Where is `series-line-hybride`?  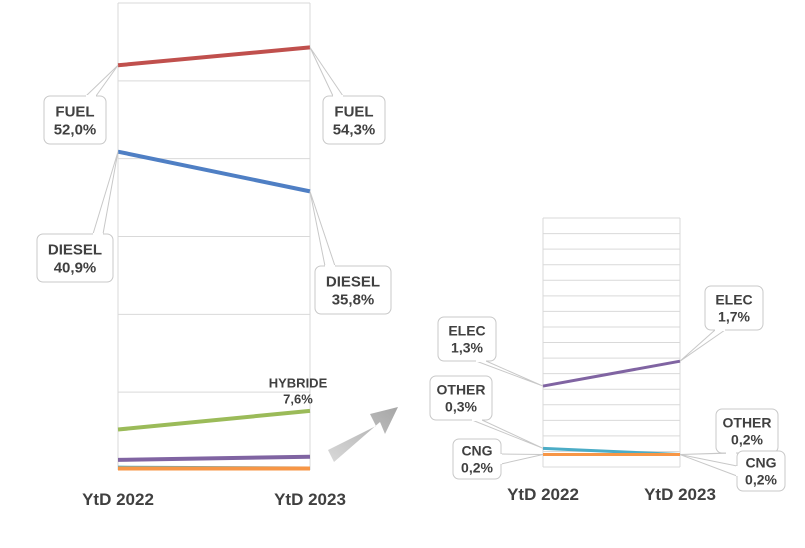 series-line-hybride is located at coordinates (214, 420).